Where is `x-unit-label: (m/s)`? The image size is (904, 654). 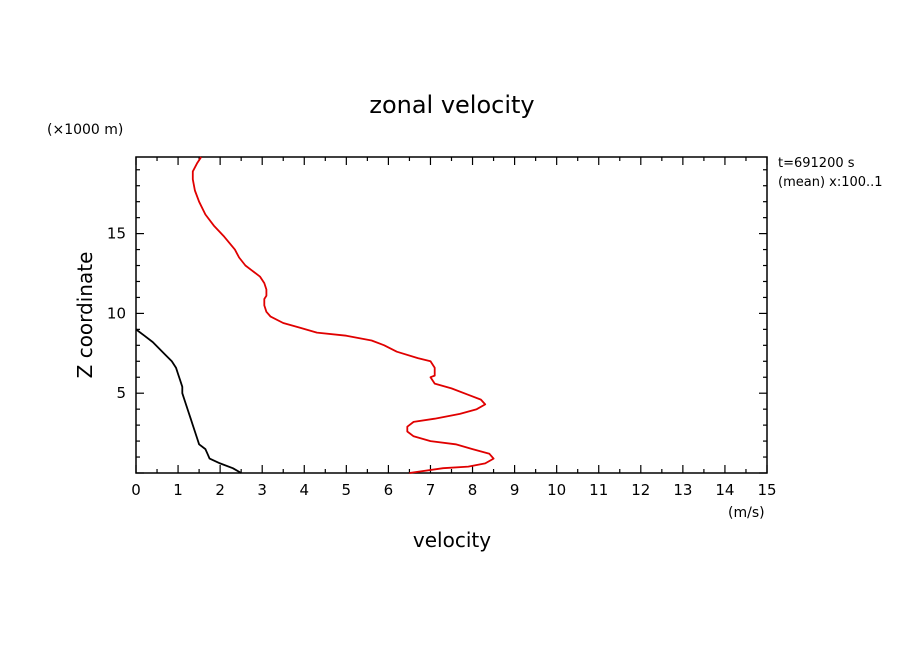
x-unit-label: (m/s) is located at coordinates (746, 513).